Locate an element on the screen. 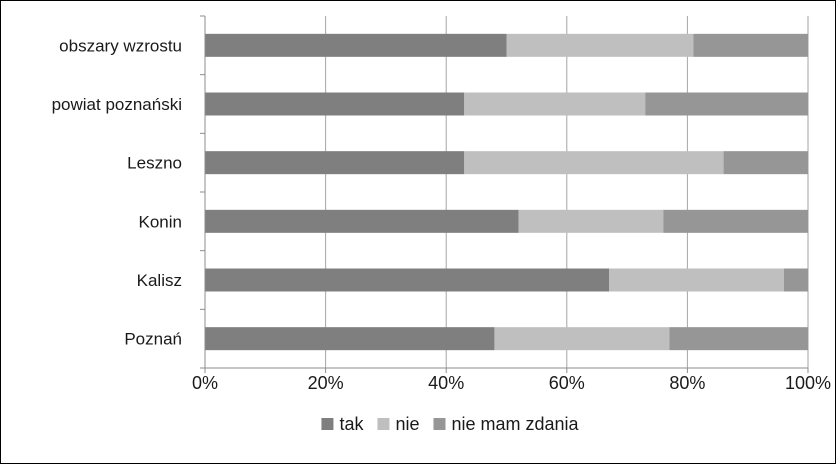 This screenshot has height=466, width=838. x-tick-label: 20% is located at coordinates (326, 383).